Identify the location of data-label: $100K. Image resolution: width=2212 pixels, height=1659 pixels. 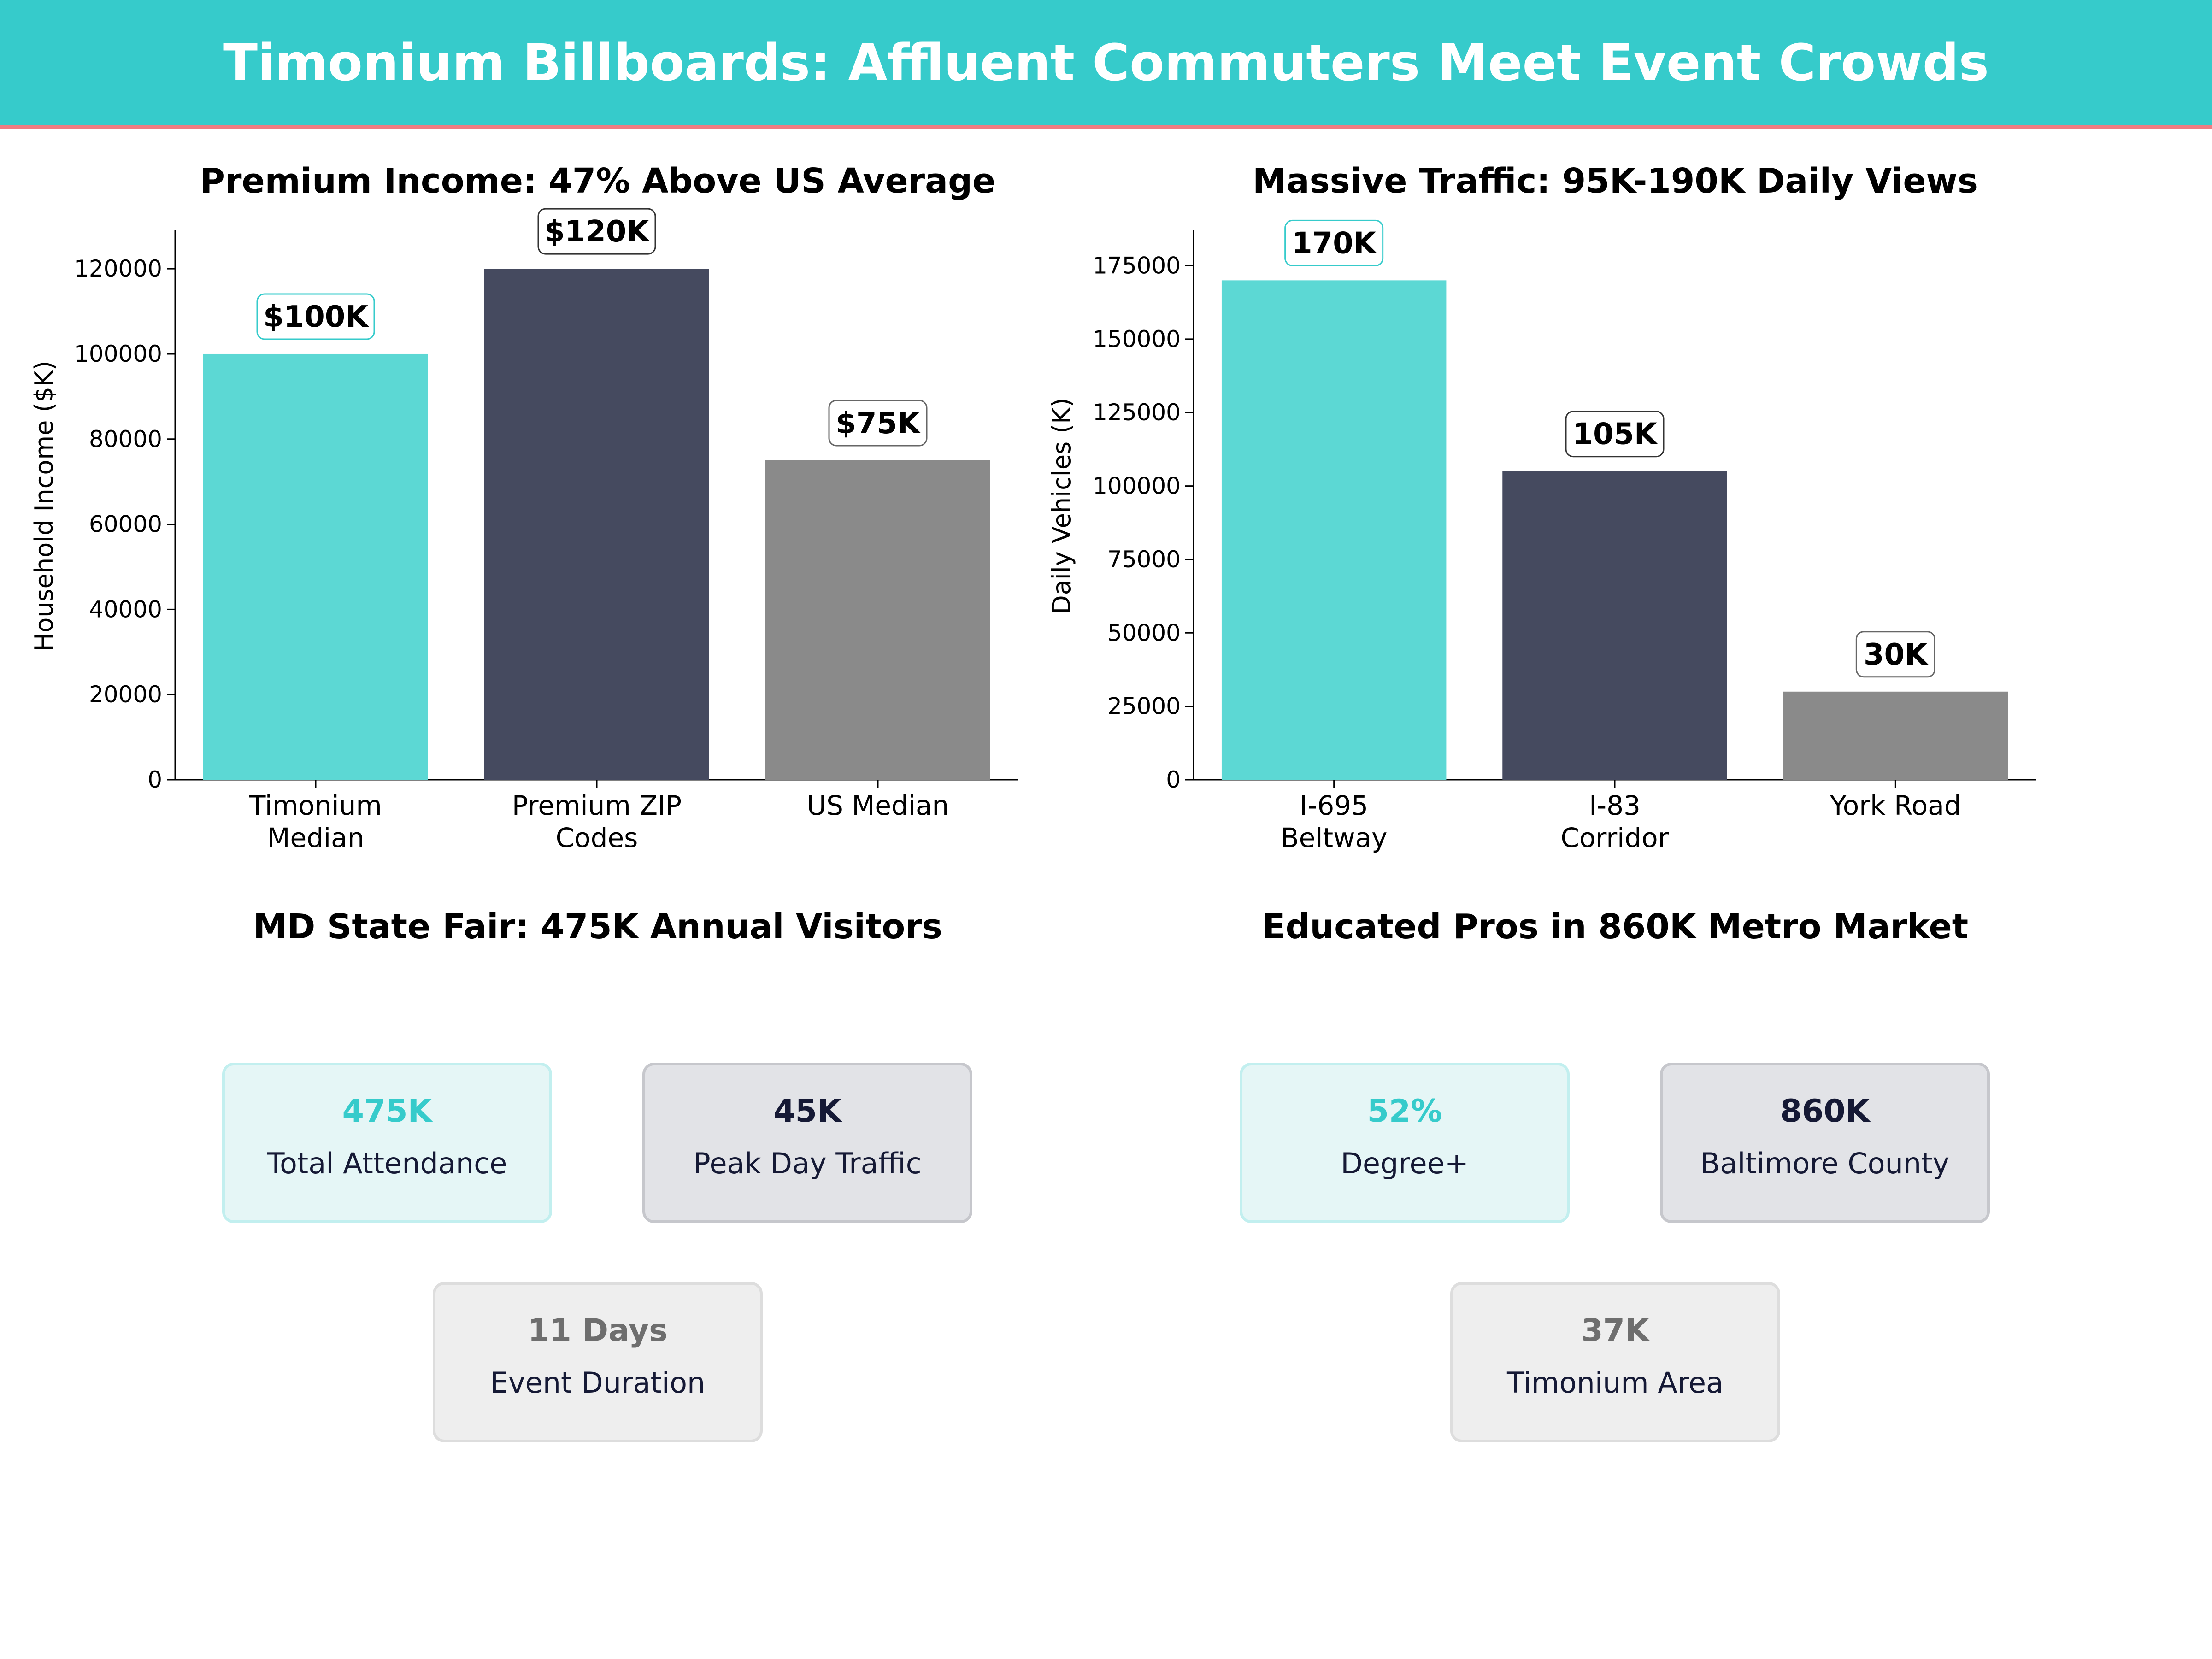
(316, 317).